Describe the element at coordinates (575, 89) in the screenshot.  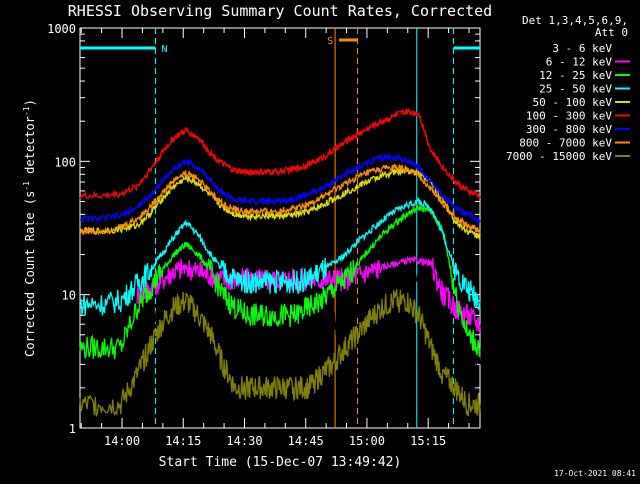
I see `legend-label: 25 - 50 keV` at that location.